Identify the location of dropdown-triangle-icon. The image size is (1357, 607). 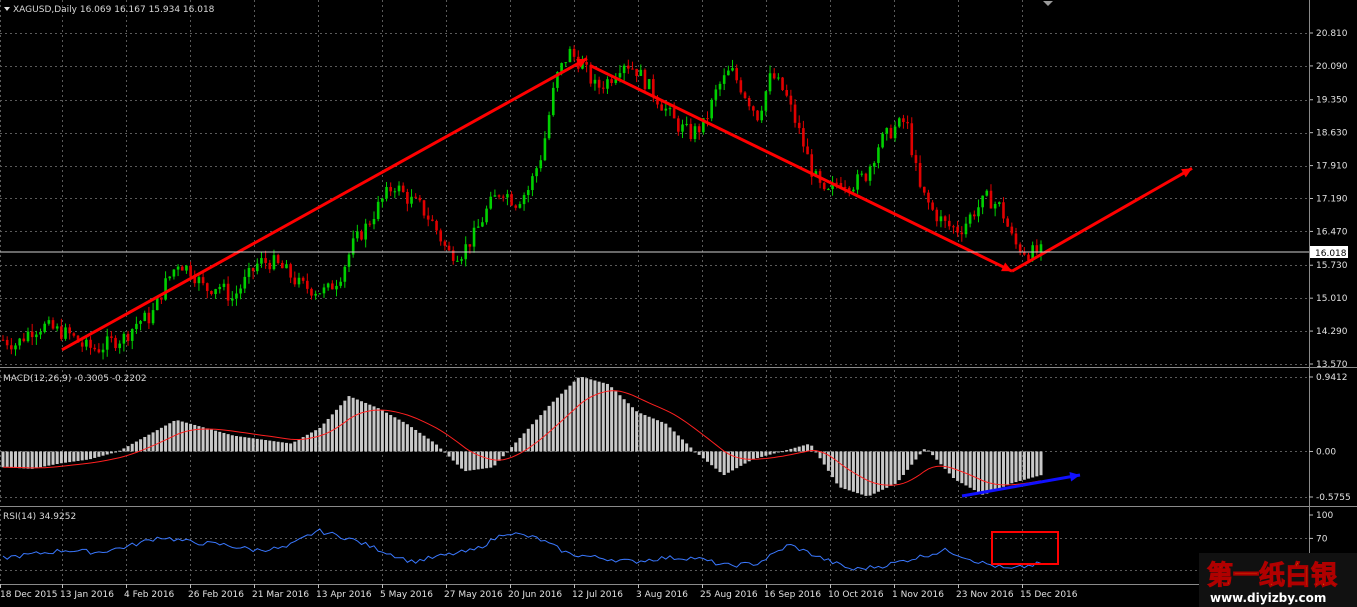
(7, 9).